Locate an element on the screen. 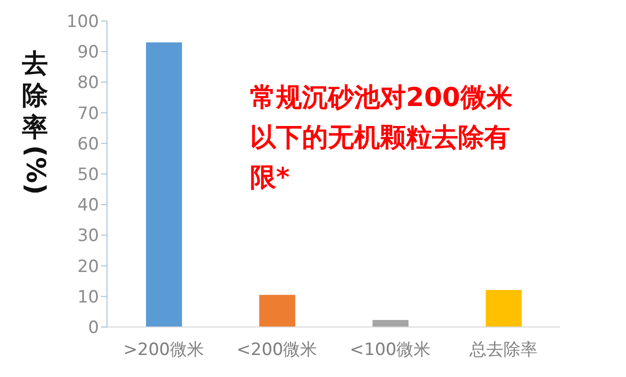 This screenshot has width=626, height=377. y-tick-label: 80 is located at coordinates (88, 83).